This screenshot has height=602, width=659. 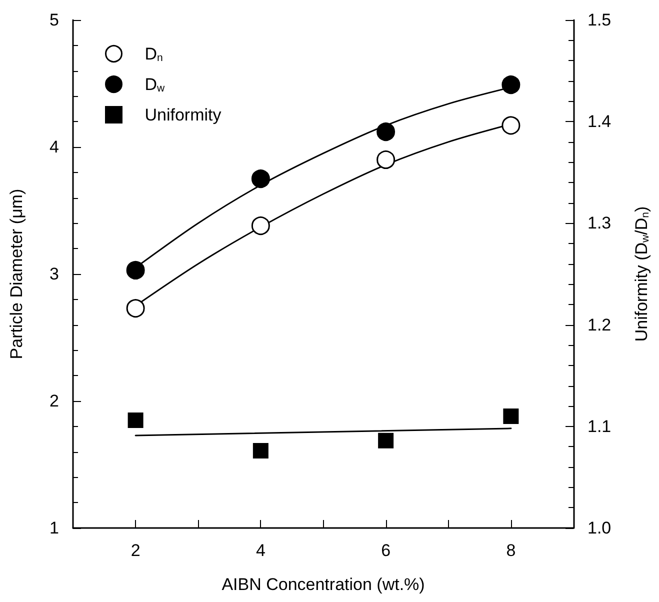 I want to click on legend-label: Uniformity, so click(x=183, y=114).